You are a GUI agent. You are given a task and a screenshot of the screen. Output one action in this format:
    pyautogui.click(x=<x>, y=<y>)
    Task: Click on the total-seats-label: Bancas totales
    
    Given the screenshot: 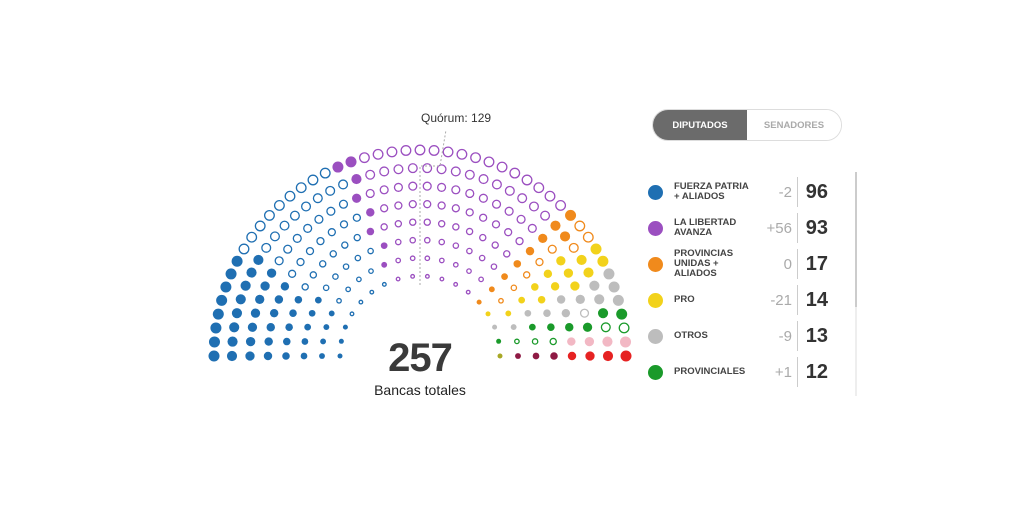 What is the action you would take?
    pyautogui.click(x=420, y=390)
    